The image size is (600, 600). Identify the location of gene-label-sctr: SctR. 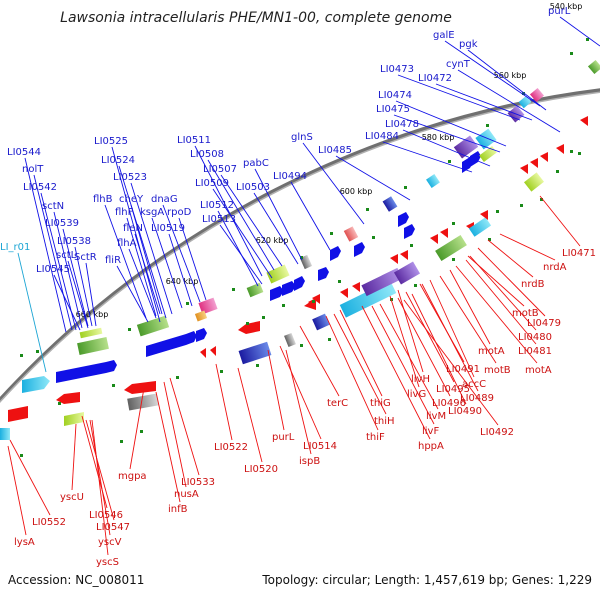
(85, 257).